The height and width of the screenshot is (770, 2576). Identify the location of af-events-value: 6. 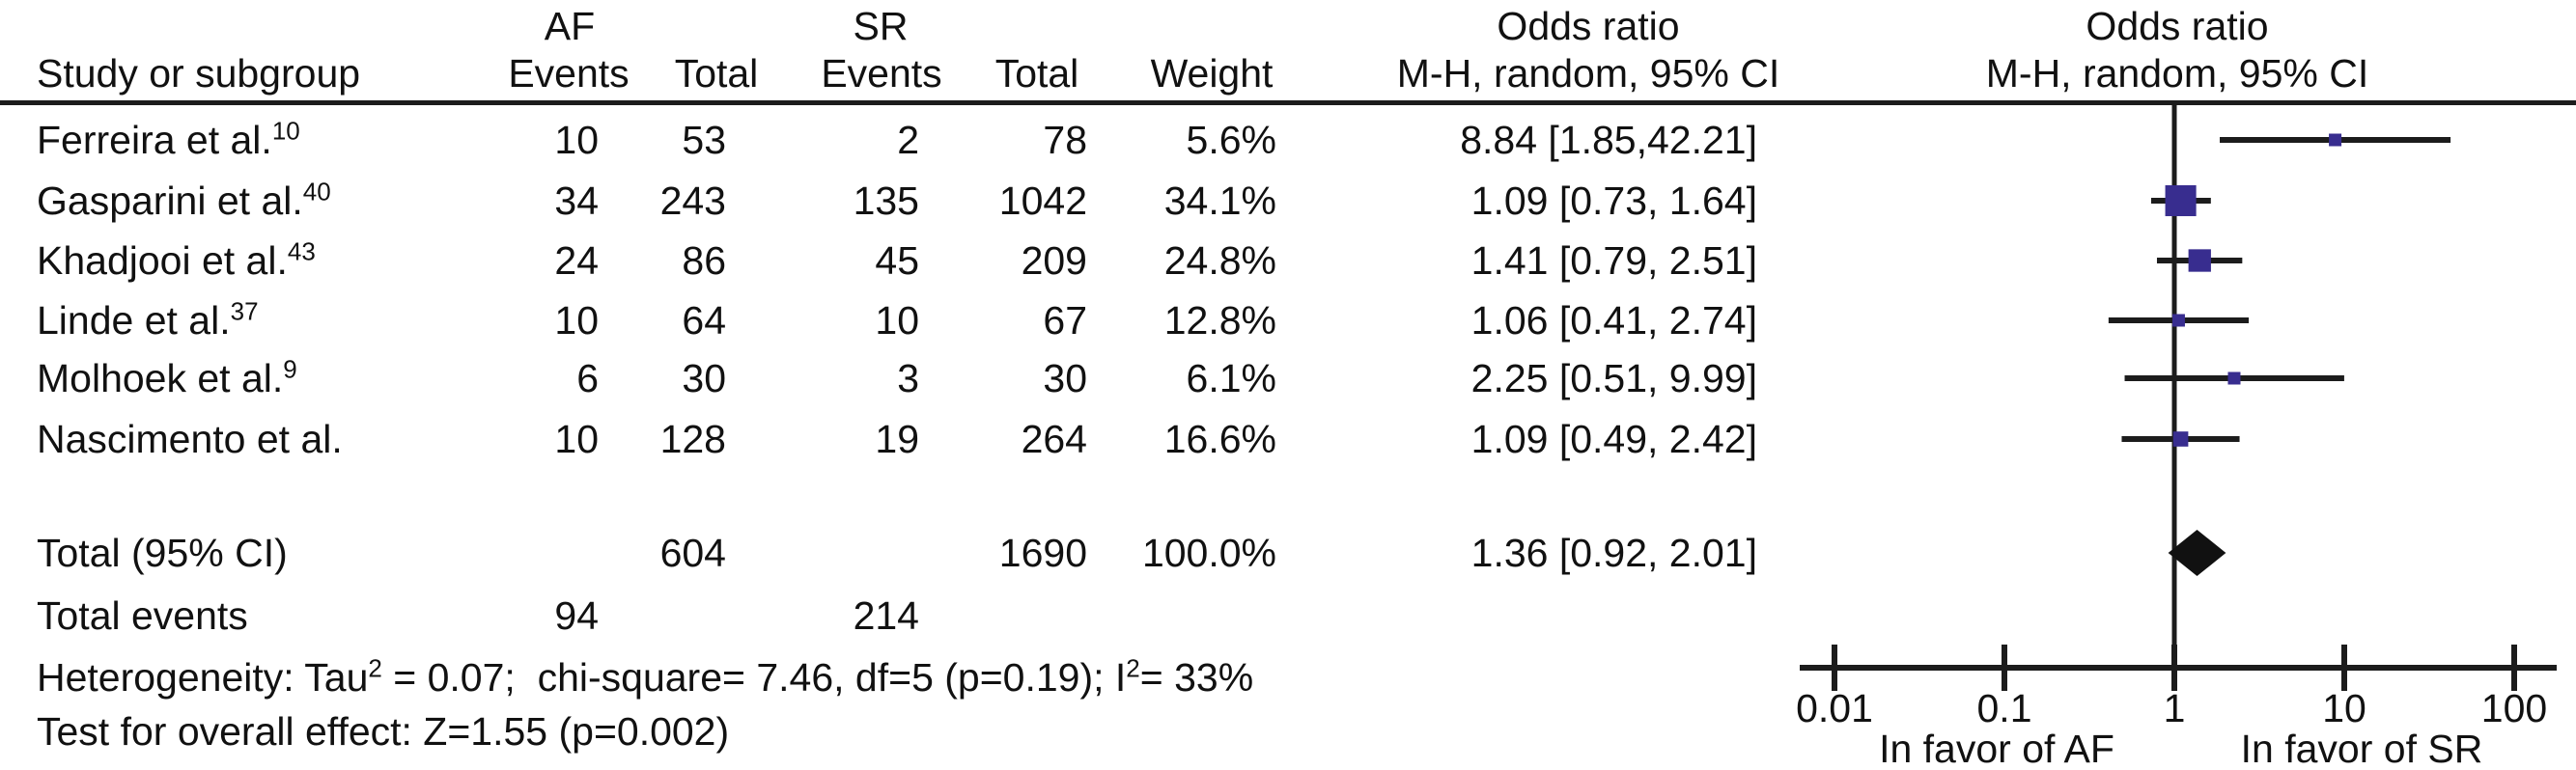
(588, 378).